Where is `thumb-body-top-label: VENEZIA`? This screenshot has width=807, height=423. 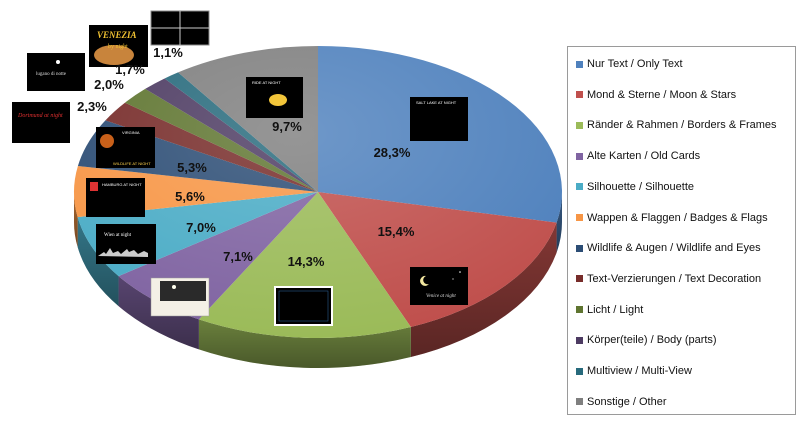
thumb-body-top-label: VENEZIA is located at coordinates (117, 35).